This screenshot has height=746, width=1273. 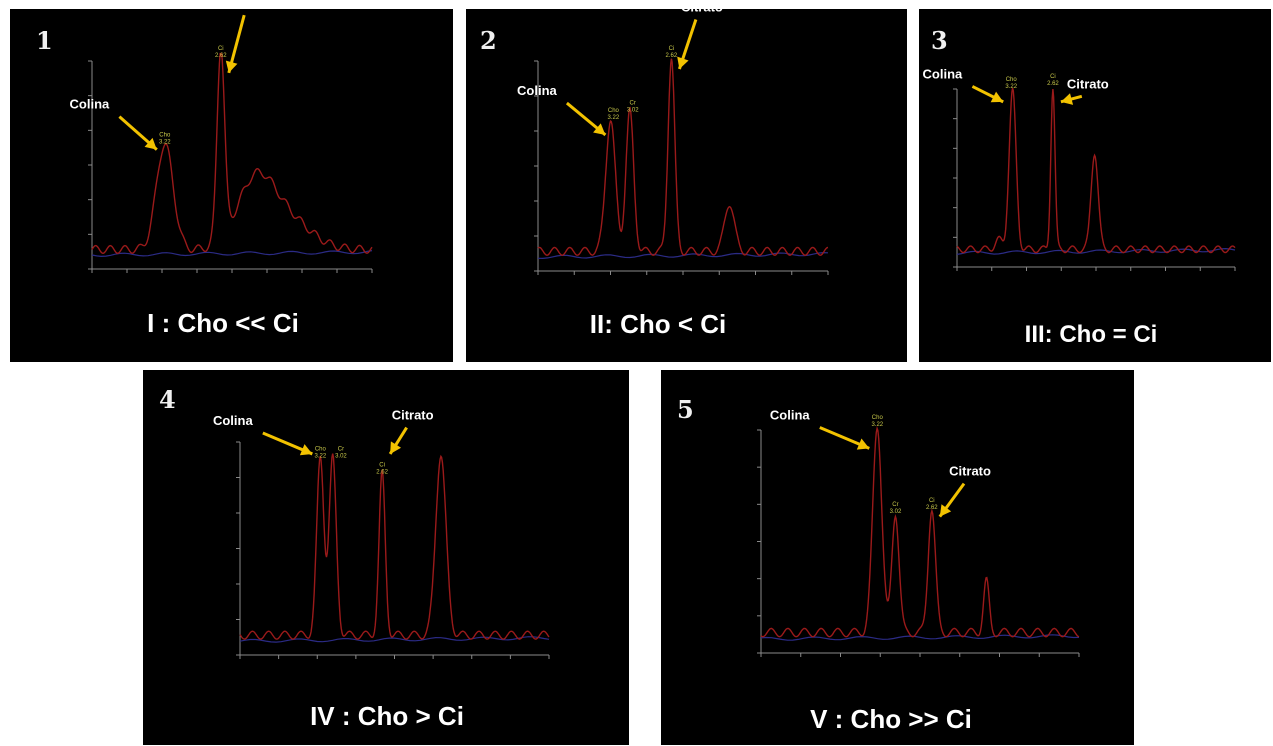 What do you see at coordinates (1091, 334) in the screenshot?
I see `panel-caption: III: Cho = Ci` at bounding box center [1091, 334].